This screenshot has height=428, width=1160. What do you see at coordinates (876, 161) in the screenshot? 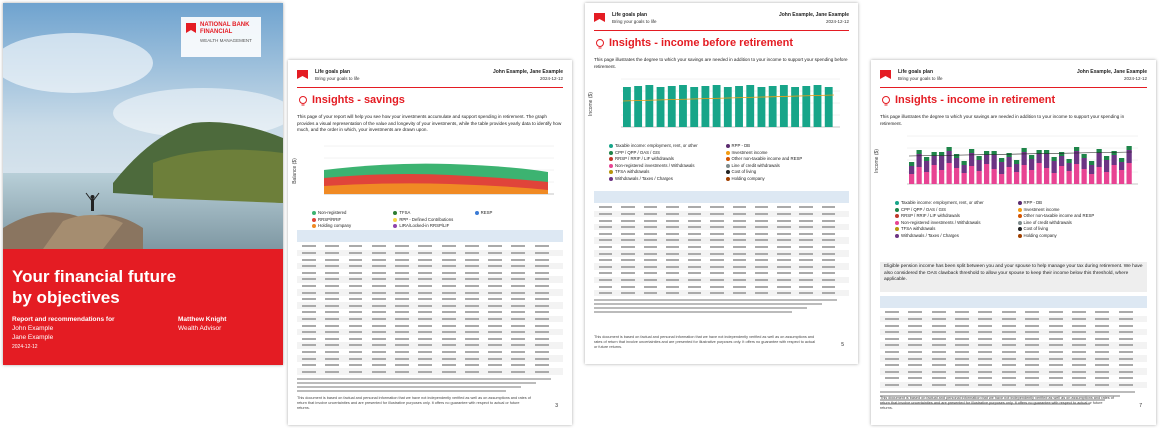
I see `y-axis-title: Income ($)` at bounding box center [876, 161].